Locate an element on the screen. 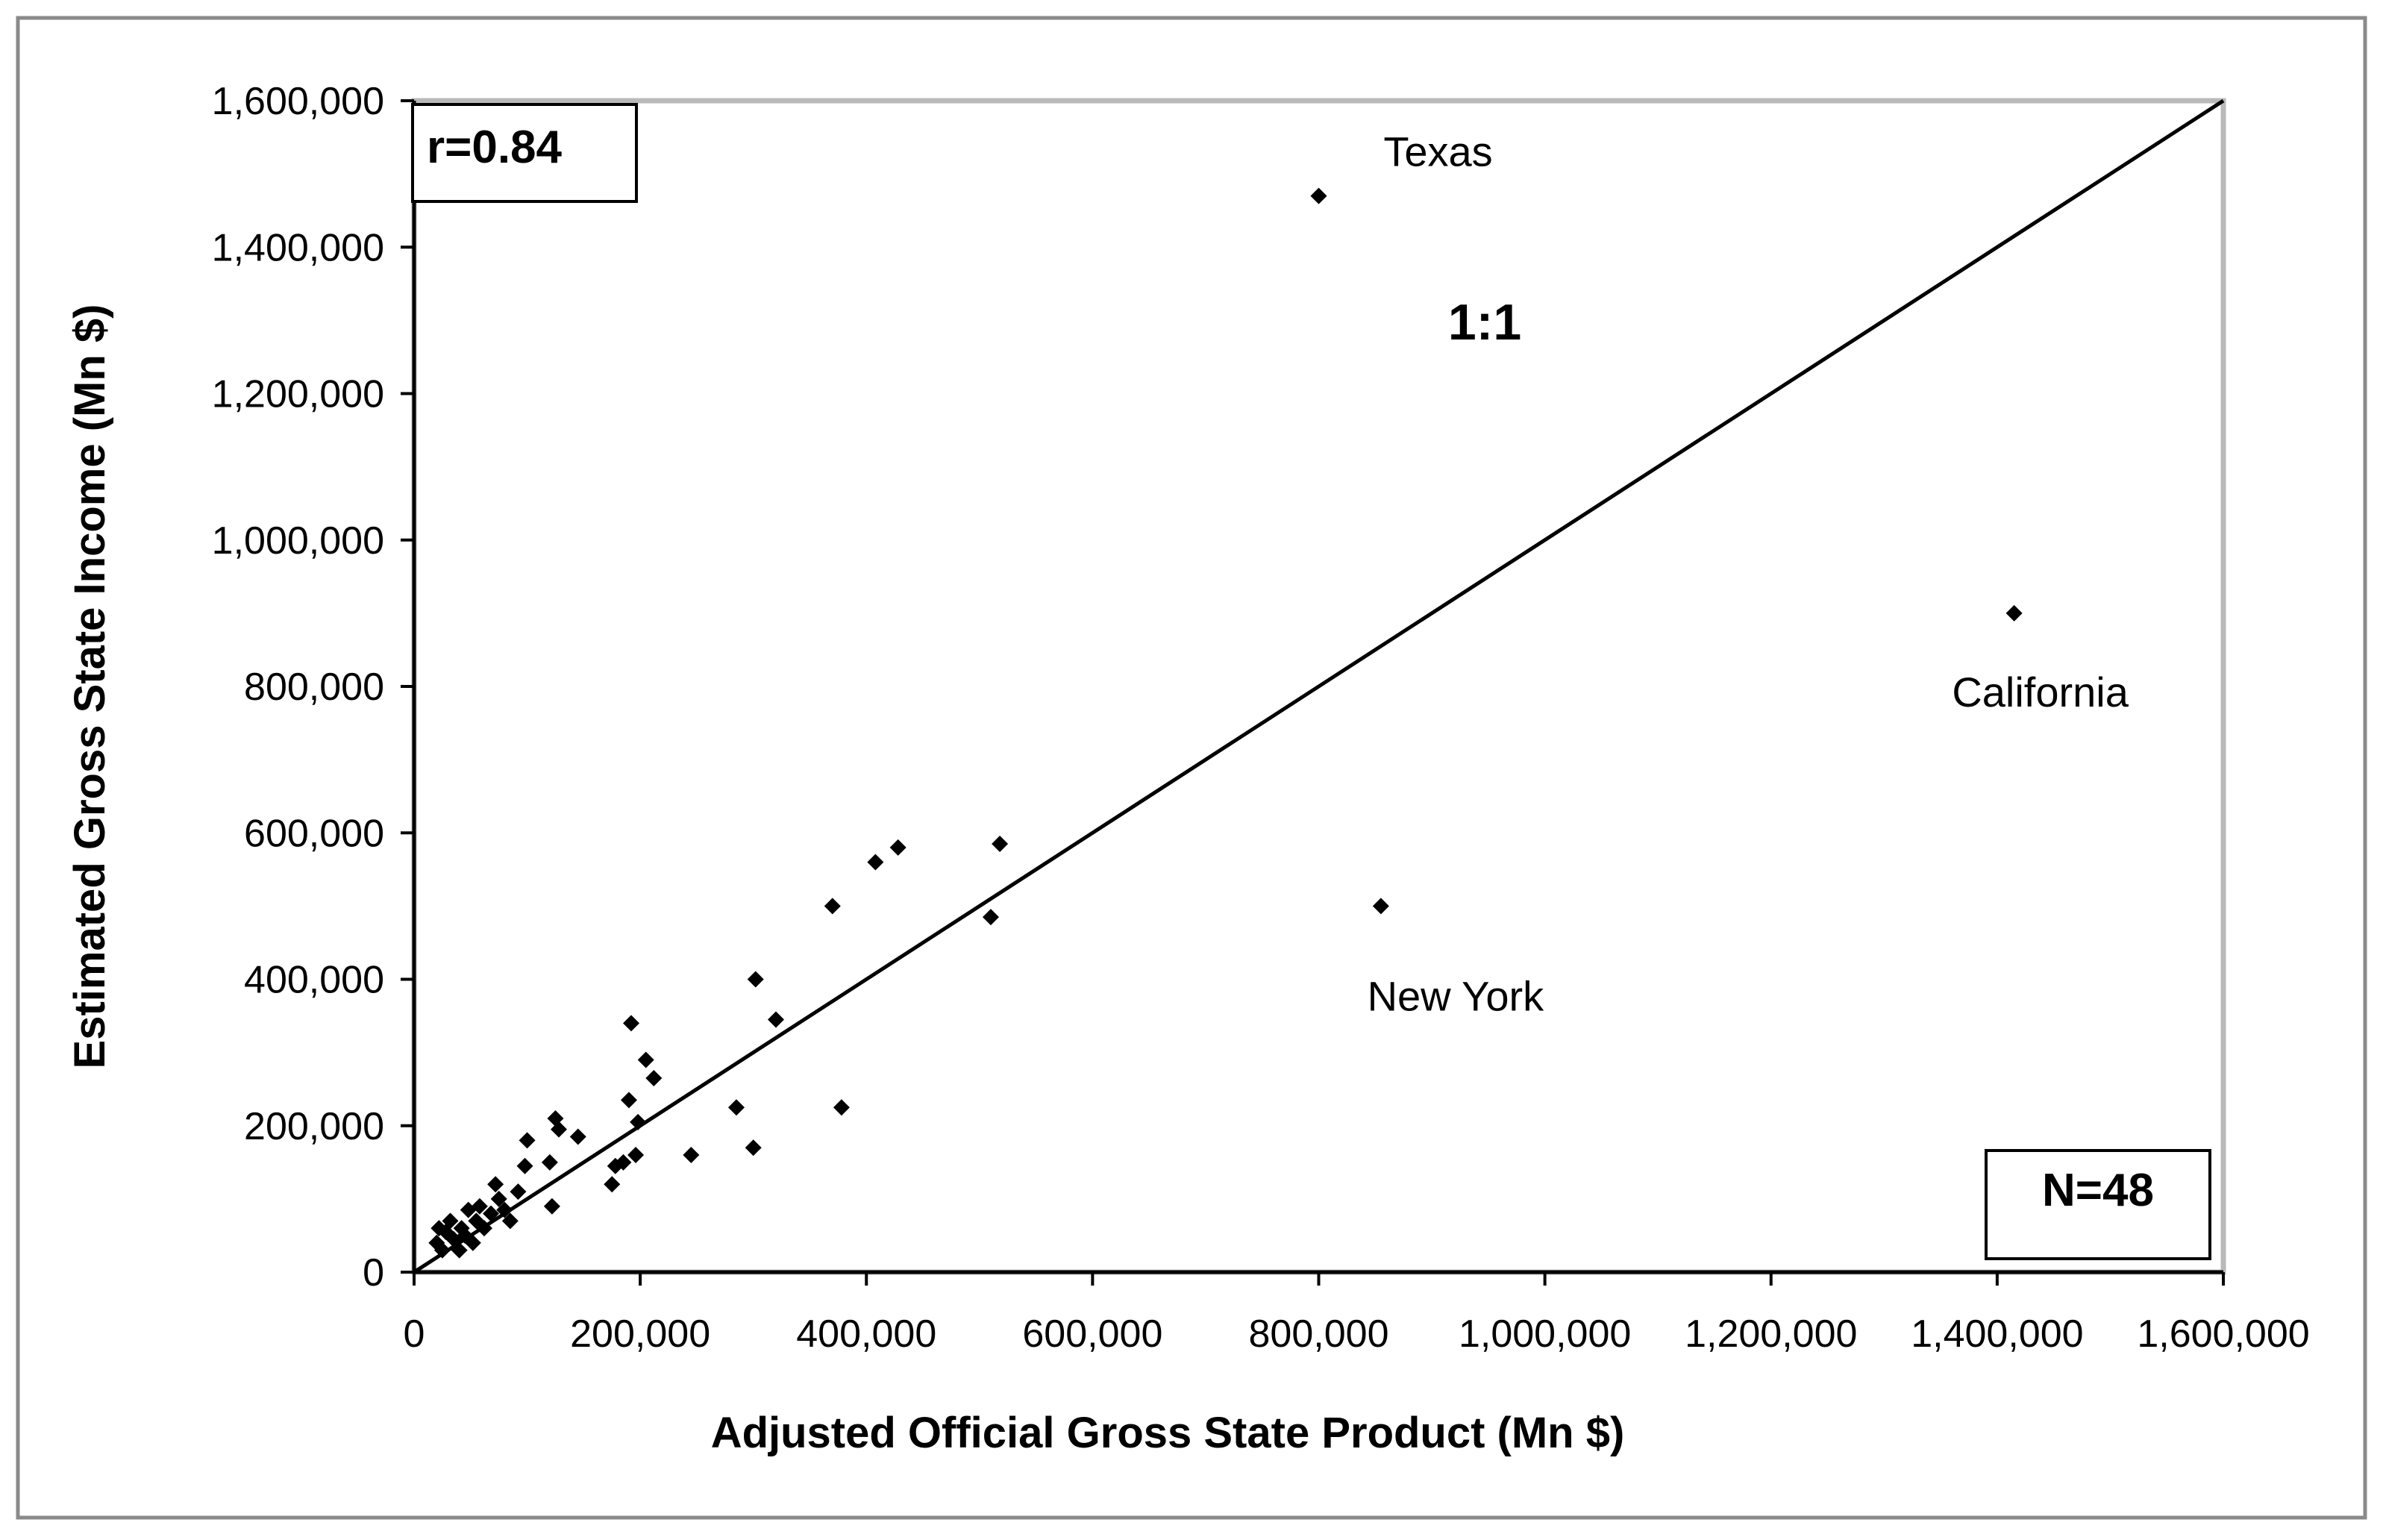 Image resolution: width=2383 pixels, height=1540 pixels. y-tick-label: 800,000 is located at coordinates (314, 687).